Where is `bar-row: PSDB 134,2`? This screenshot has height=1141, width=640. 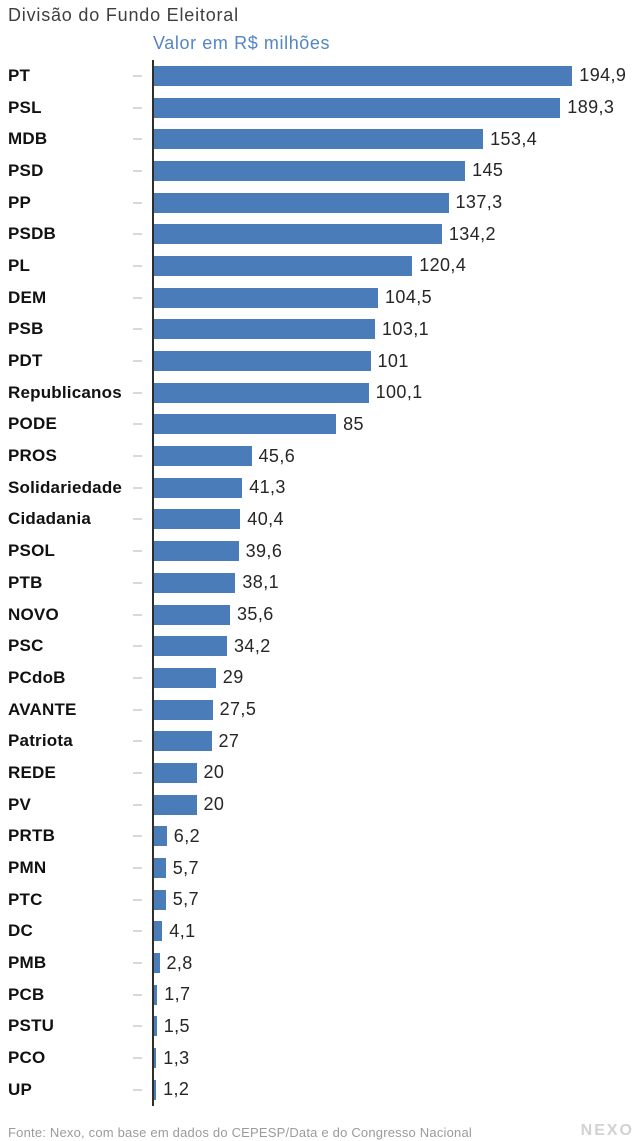
bar-row: PSDB 134,2 is located at coordinates (320, 234).